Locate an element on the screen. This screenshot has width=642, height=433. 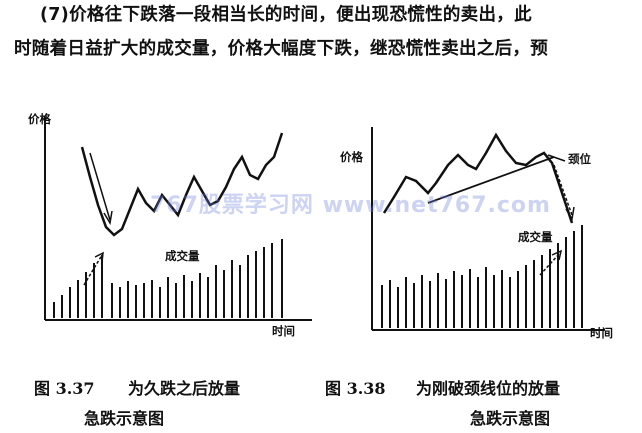
caption-3-37-line1: 为久跌之后放量 is located at coordinates (184, 388).